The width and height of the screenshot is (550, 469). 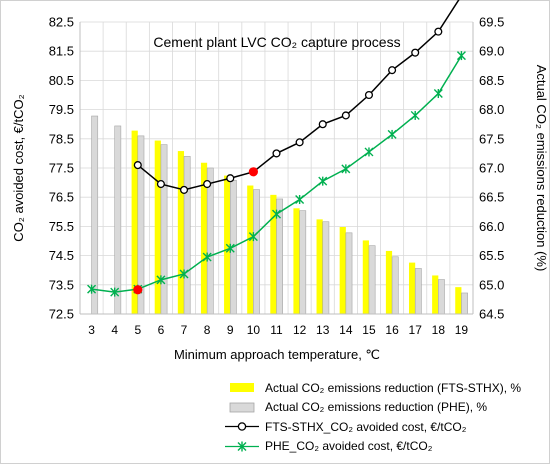 What do you see at coordinates (392, 330) in the screenshot?
I see `x-tick-label: 16` at bounding box center [392, 330].